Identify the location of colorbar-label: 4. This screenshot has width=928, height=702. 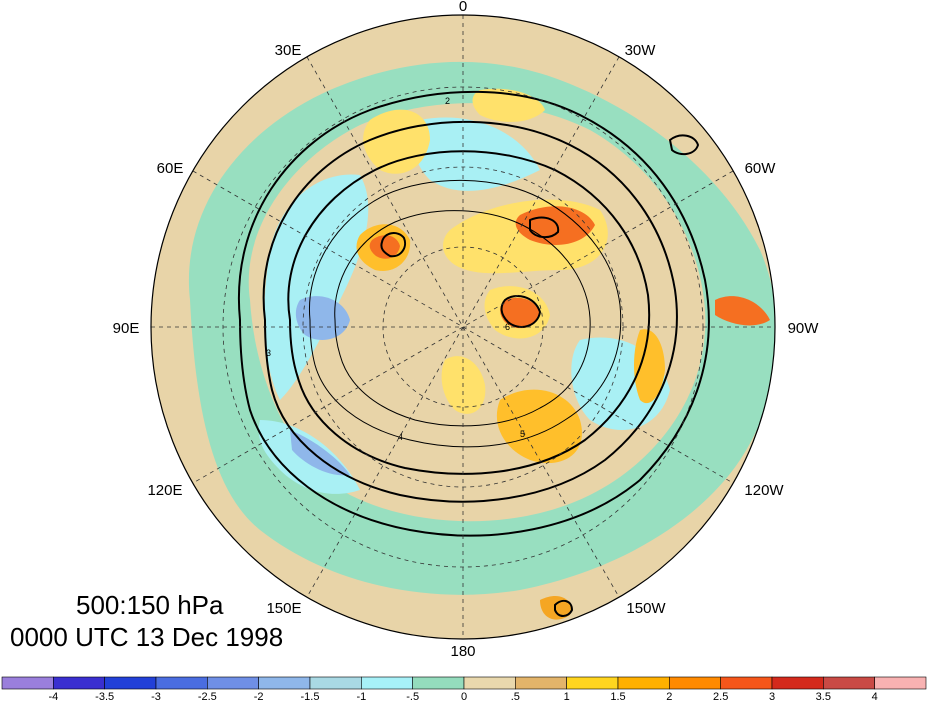
(875, 696).